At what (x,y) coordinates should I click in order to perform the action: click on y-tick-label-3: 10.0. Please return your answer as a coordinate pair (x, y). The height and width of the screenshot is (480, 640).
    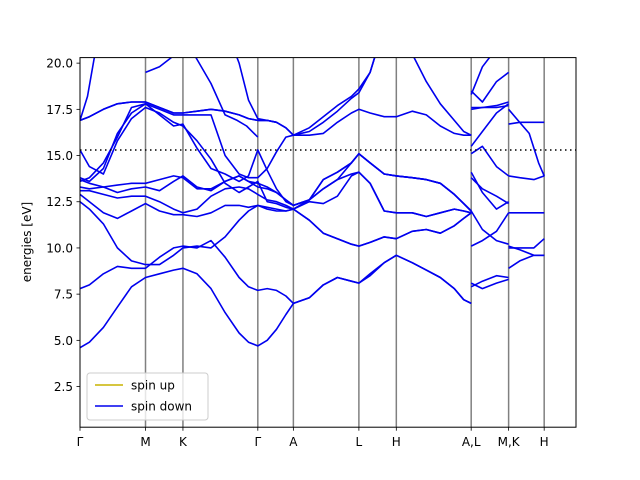
    Looking at the image, I should click on (59, 248).